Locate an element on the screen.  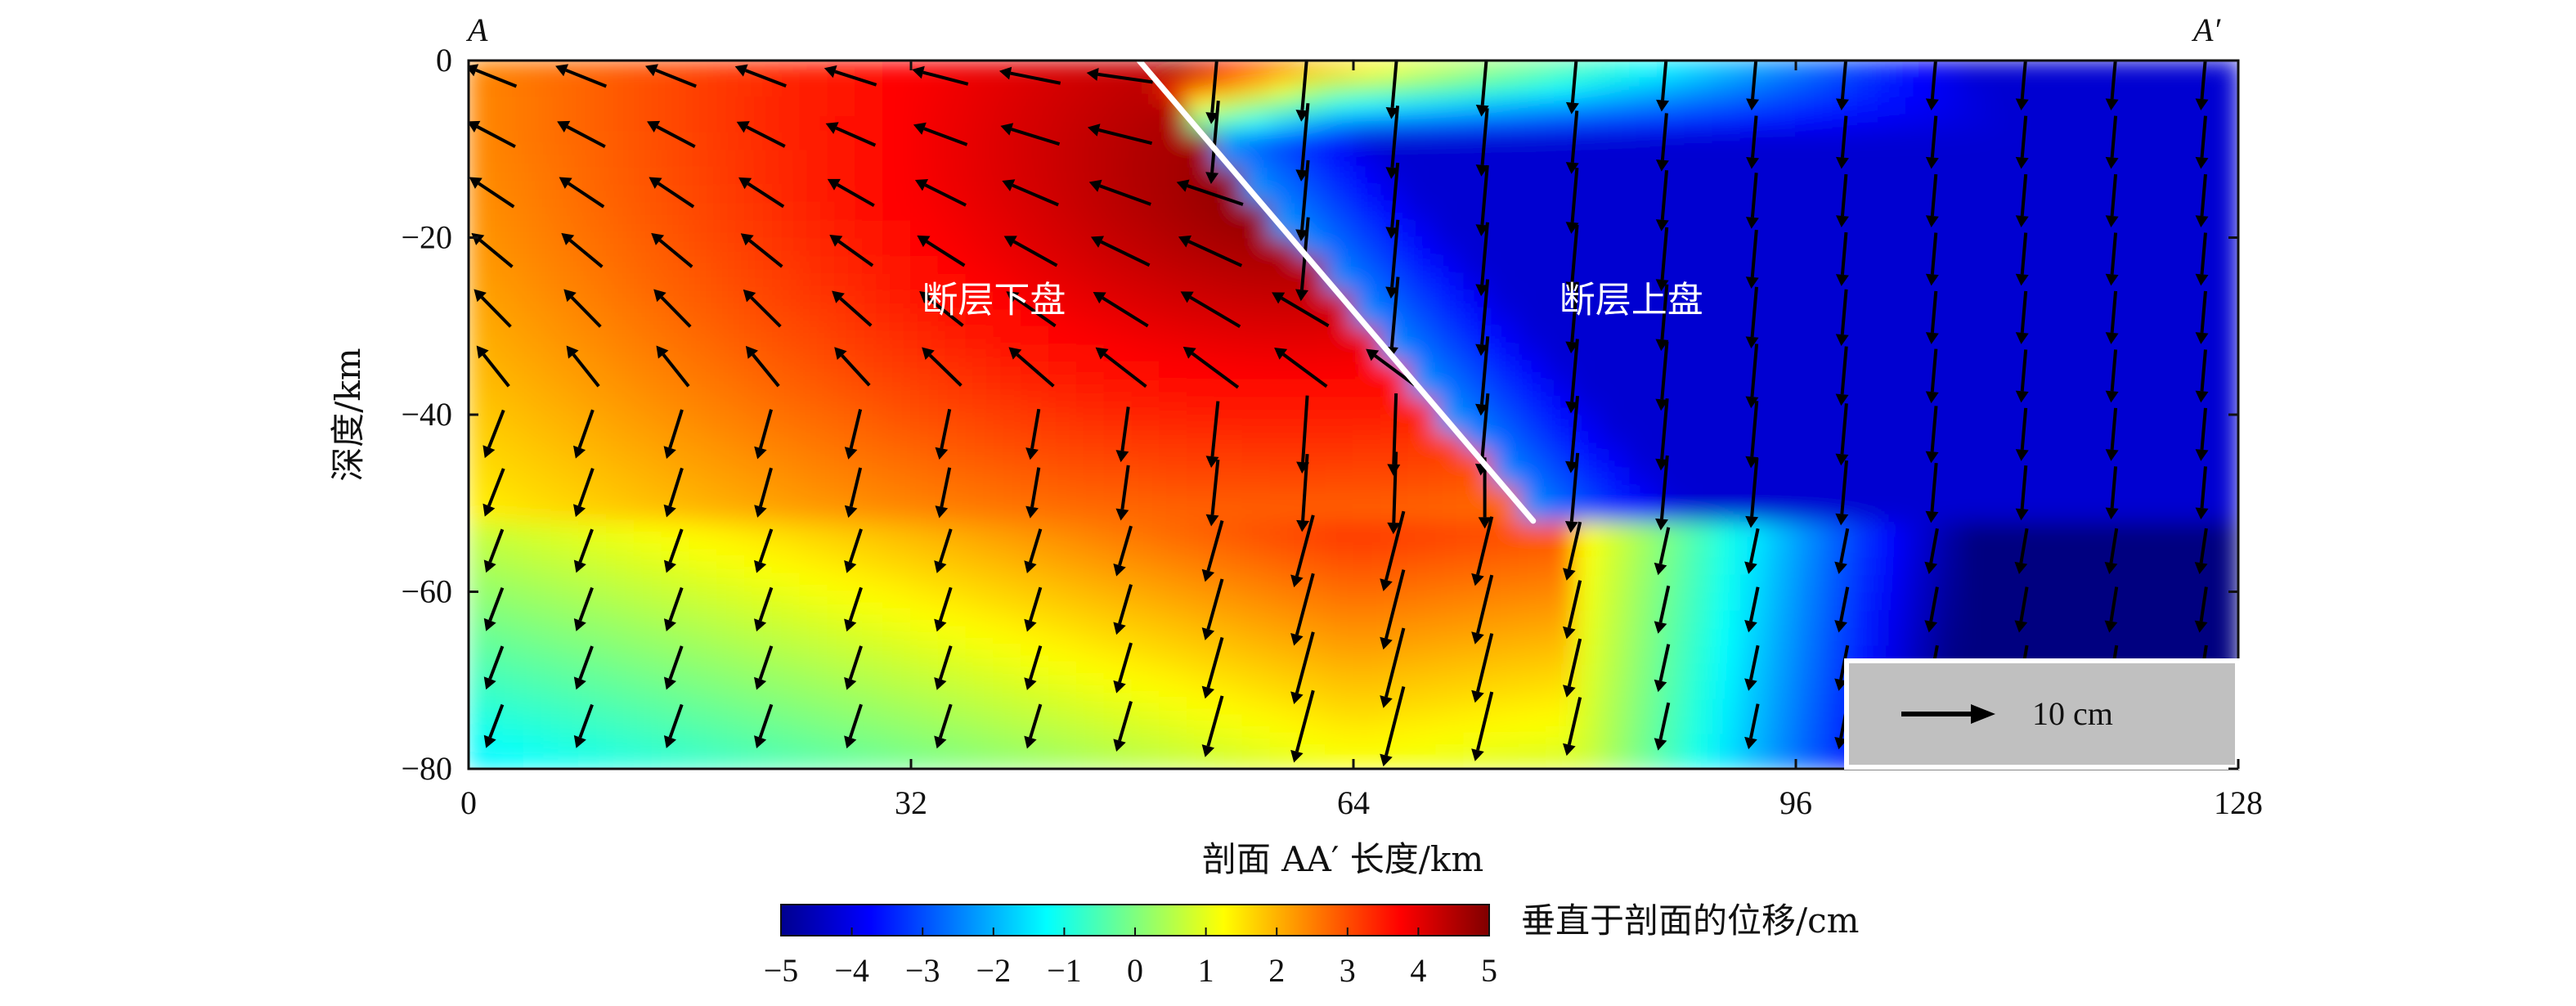
x-tick-label: 96 is located at coordinates (1796, 802).